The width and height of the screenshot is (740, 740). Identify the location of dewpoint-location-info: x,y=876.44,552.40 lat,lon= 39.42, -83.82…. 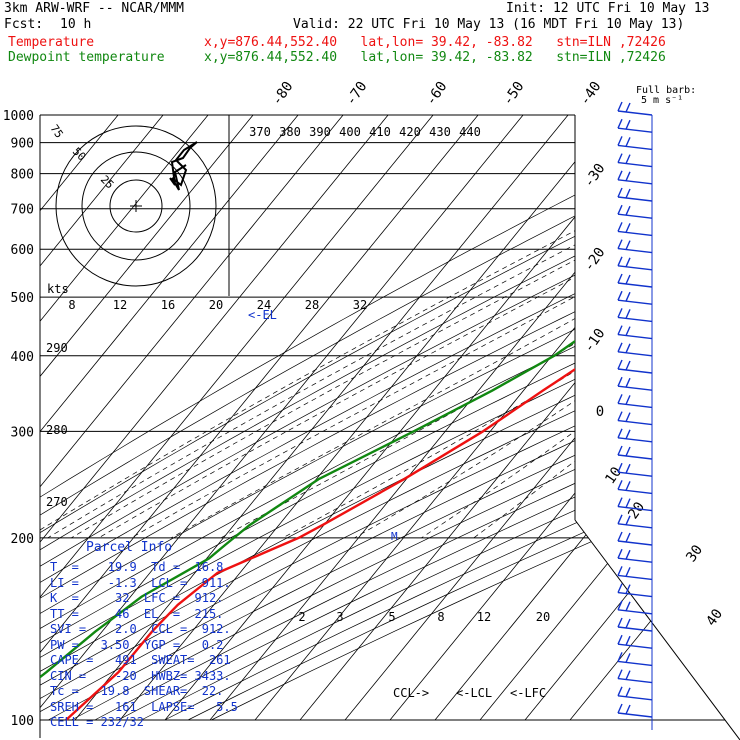
(435, 57).